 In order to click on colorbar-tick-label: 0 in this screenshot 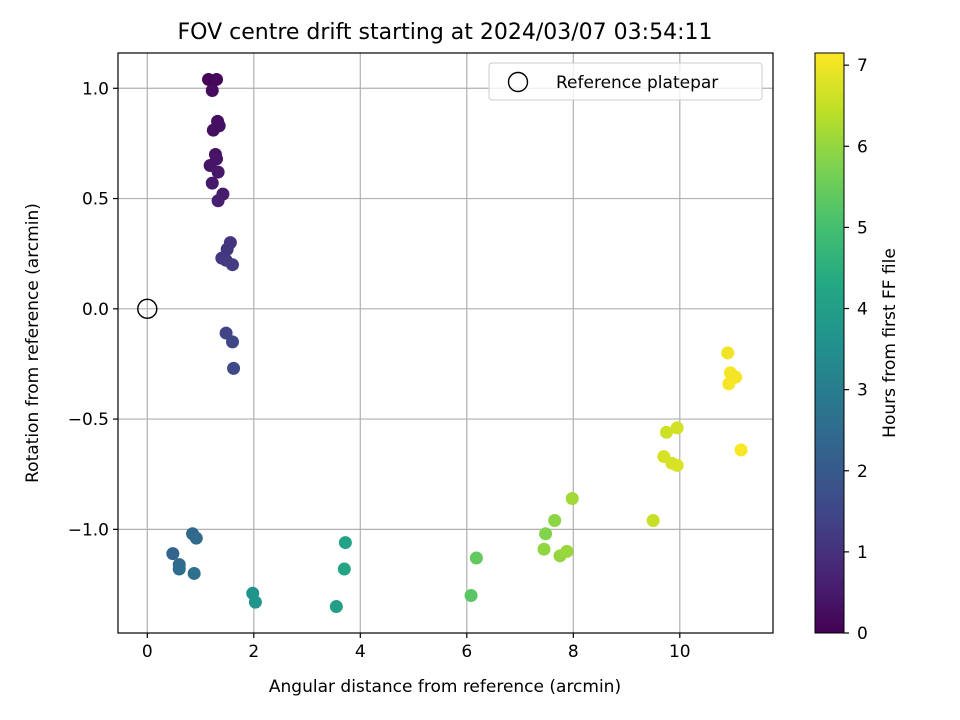, I will do `click(862, 634)`.